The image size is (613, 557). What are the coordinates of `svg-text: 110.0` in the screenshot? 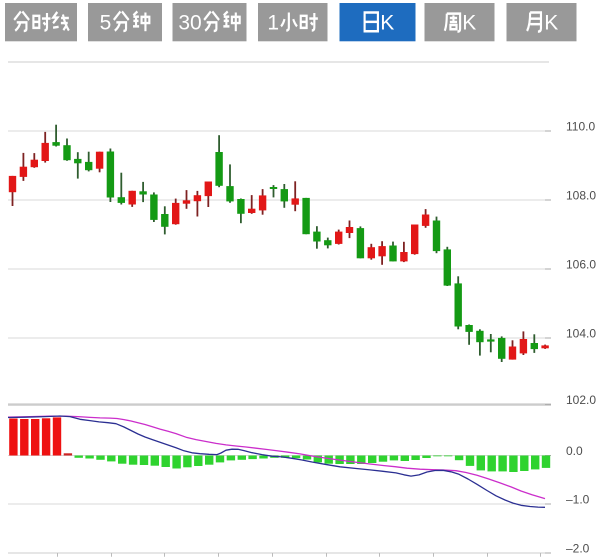 It's located at (580, 126).